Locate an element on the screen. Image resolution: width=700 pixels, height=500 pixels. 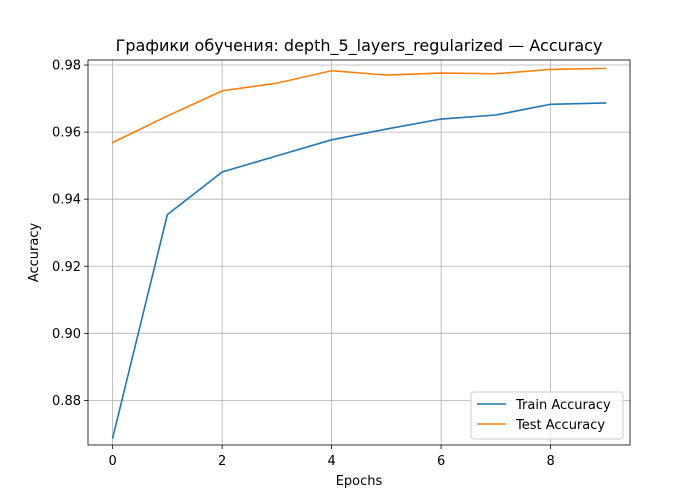
legend-box is located at coordinates (547, 415).